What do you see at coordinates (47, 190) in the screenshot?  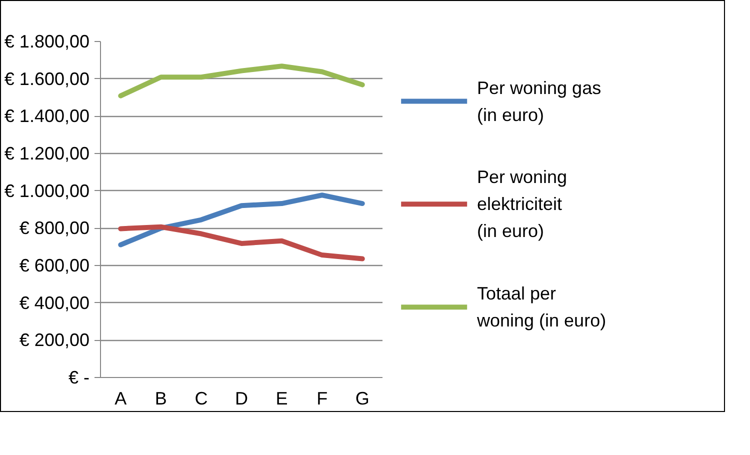 I see `y-tick-label: € 1.000,00` at bounding box center [47, 190].